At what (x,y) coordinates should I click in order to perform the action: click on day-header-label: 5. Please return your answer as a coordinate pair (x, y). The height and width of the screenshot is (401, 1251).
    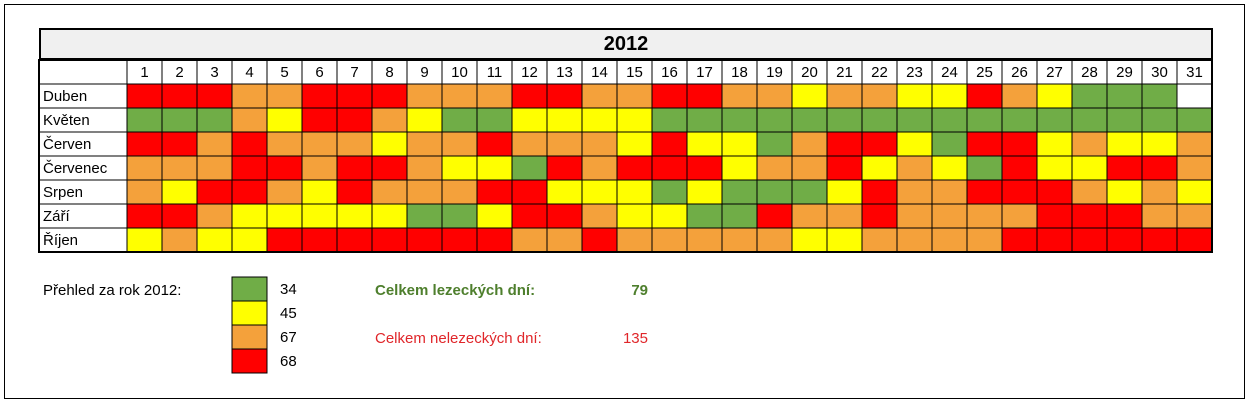
    Looking at the image, I should click on (284, 72).